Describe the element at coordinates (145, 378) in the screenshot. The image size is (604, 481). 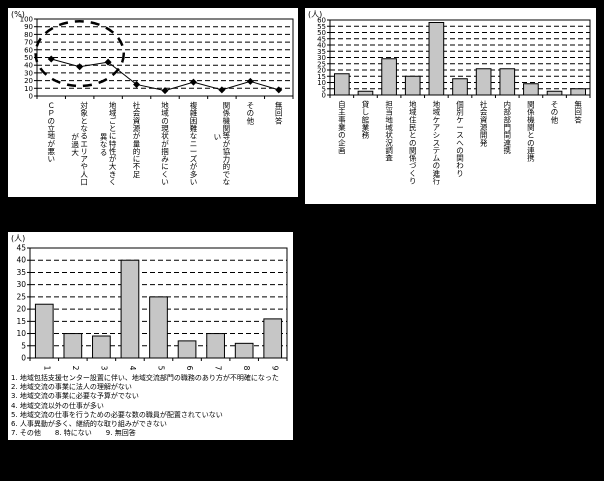
I see `legend-line-1: 1. 地域包括支援センター設置に伴い、地域交流部門の職務のあり方が不明確になった` at that location.